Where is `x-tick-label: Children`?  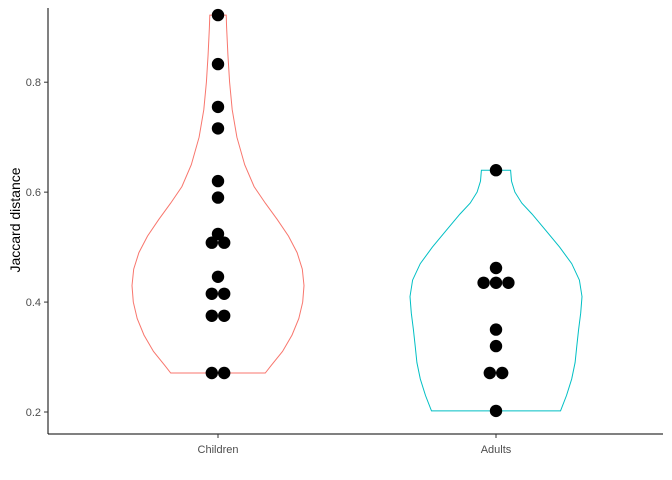 x-tick-label: Children is located at coordinates (218, 450).